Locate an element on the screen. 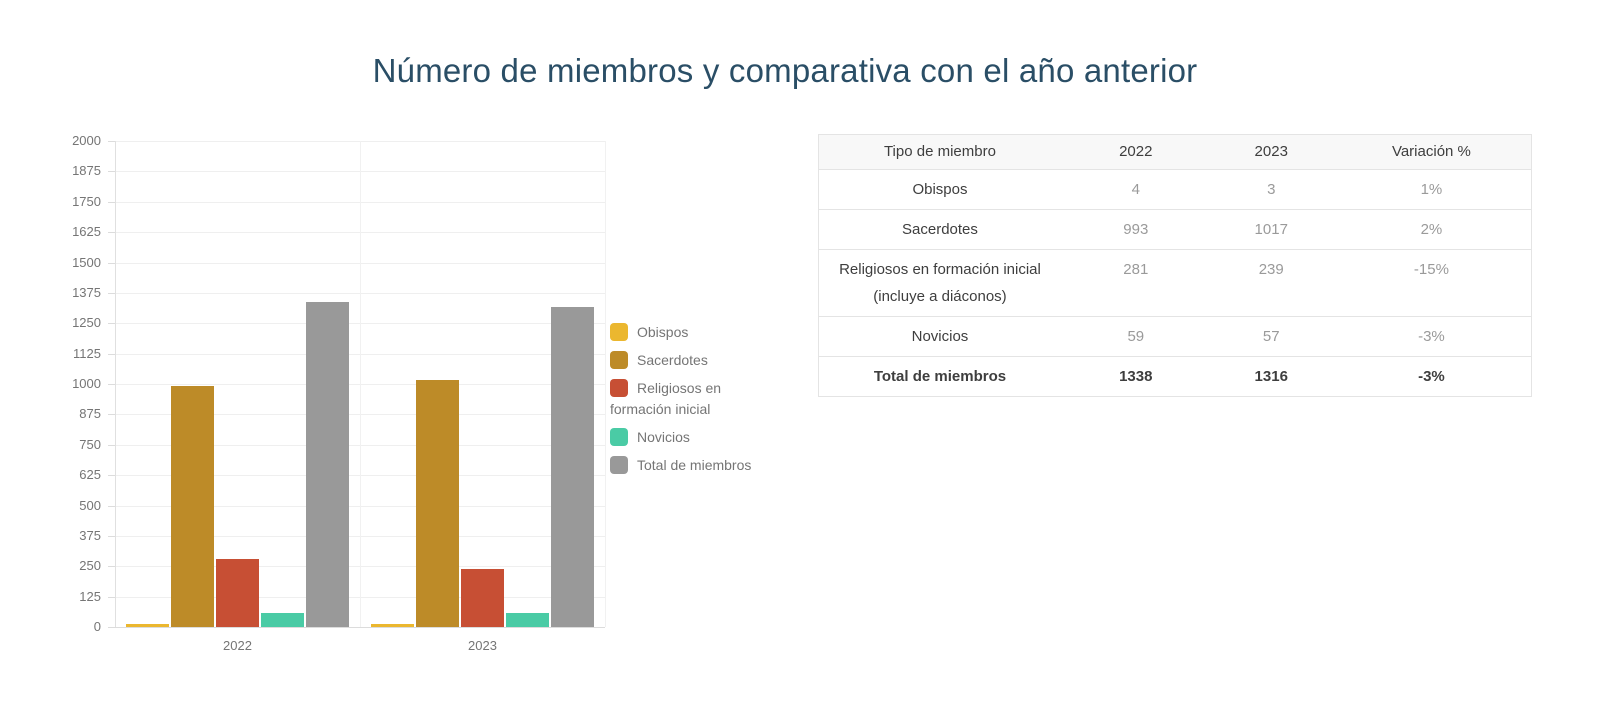 Image resolution: width=1600 pixels, height=705 pixels. y-axis-label: 0 is located at coordinates (97, 626).